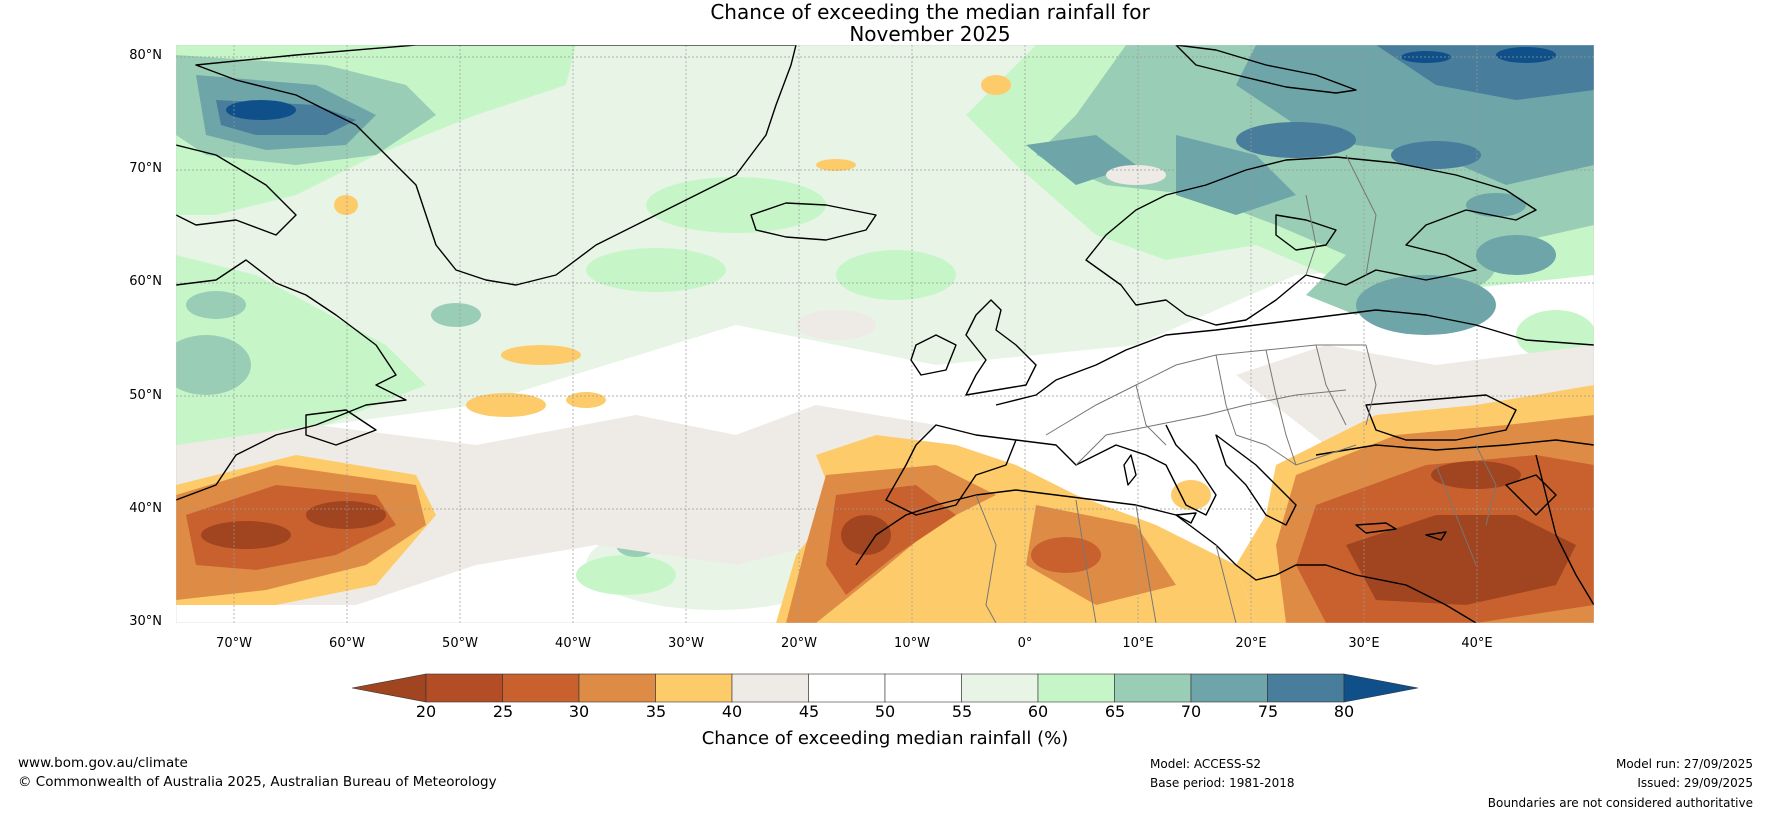  I want to click on lon-label-30e: 30°E, so click(1364, 643).